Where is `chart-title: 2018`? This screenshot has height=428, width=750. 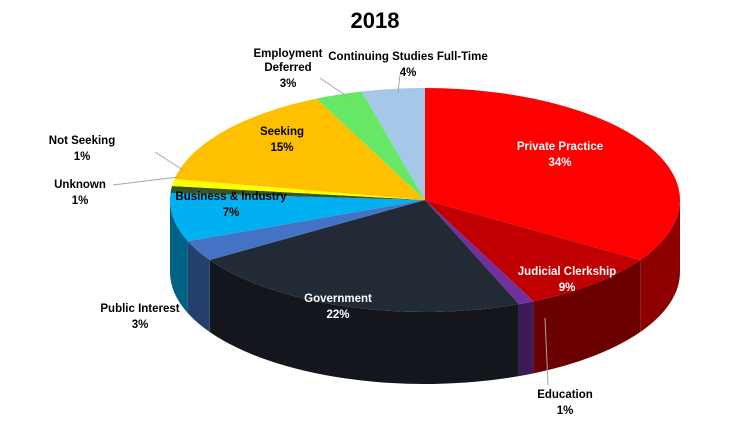 chart-title: 2018 is located at coordinates (375, 20).